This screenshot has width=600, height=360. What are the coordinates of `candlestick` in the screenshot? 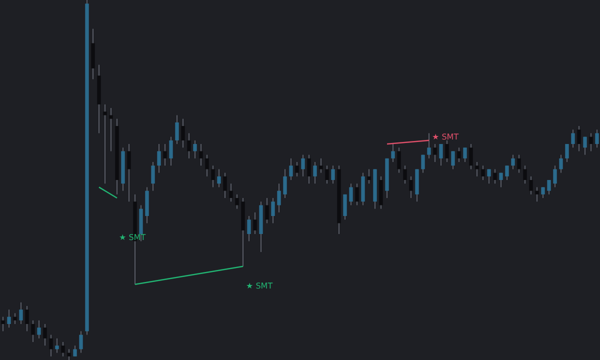 It's located at (105, 144).